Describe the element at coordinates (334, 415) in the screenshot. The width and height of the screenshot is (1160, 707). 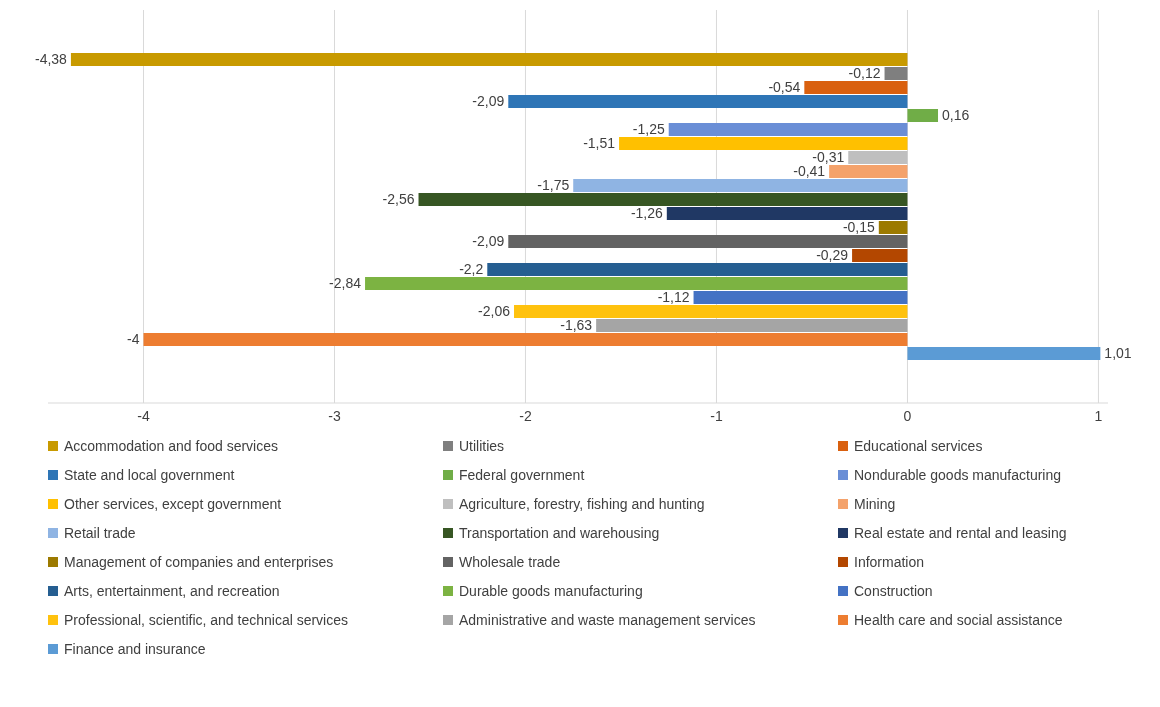
I see `x-tick-label: -3` at that location.